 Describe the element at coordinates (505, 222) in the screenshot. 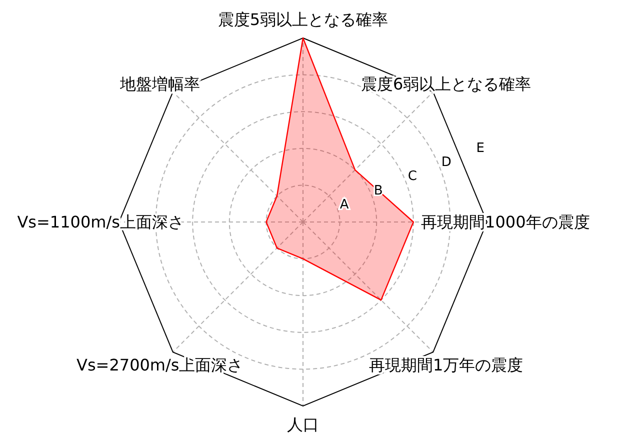

I see `spoke-label: 再現期間1000年の震度` at that location.